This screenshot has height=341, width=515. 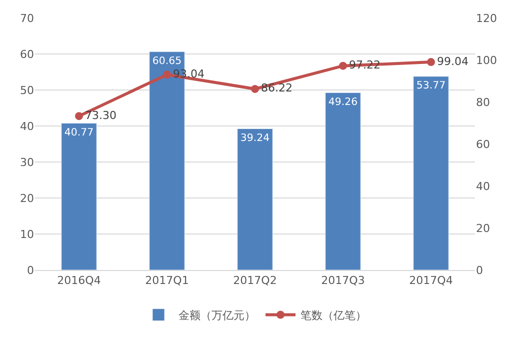 What do you see at coordinates (27, 198) in the screenshot?
I see `y-tick-label: 20` at bounding box center [27, 198].